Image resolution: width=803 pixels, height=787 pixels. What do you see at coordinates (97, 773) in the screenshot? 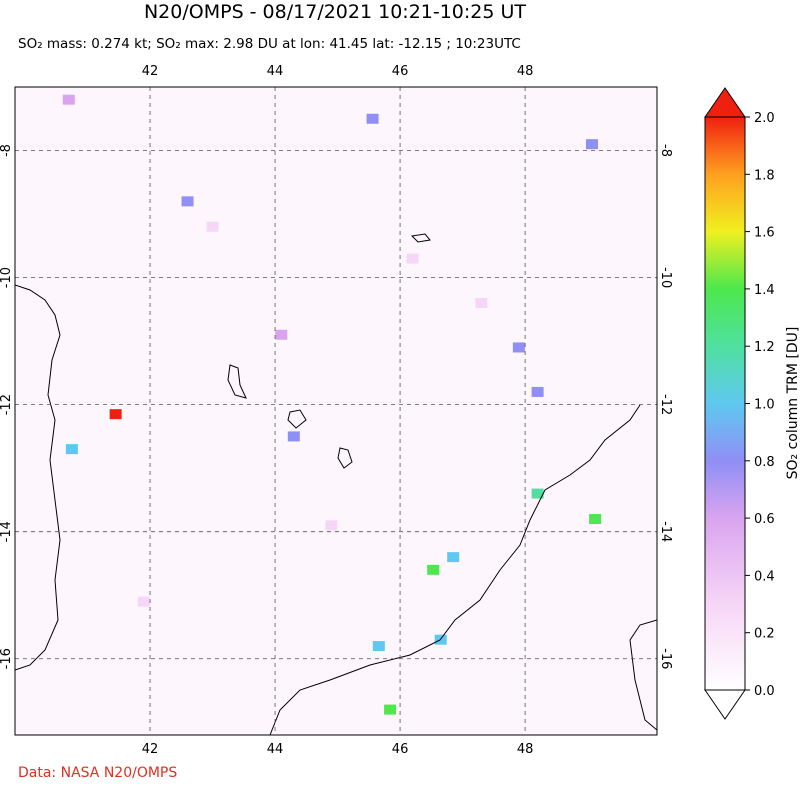
I see `footer: Data: NASA N20/OMPS` at bounding box center [97, 773].